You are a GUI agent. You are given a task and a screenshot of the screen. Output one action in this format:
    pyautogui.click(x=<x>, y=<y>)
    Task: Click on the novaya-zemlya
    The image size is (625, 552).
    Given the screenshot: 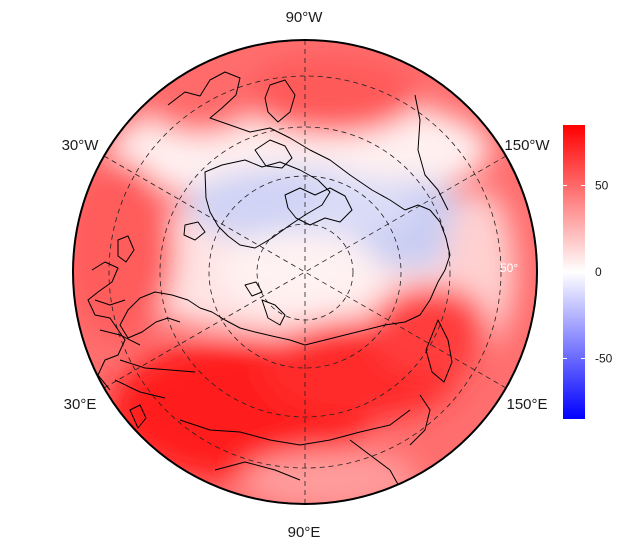 What is the action you would take?
    pyautogui.click(x=273, y=312)
    